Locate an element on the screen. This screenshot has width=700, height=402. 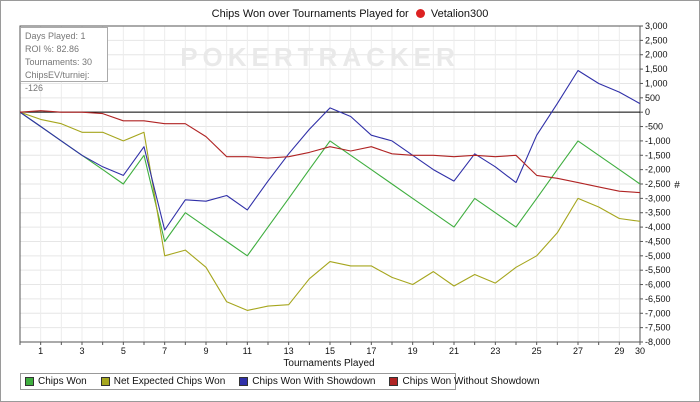
y-tick-label: -4,500 is located at coordinates (658, 241).